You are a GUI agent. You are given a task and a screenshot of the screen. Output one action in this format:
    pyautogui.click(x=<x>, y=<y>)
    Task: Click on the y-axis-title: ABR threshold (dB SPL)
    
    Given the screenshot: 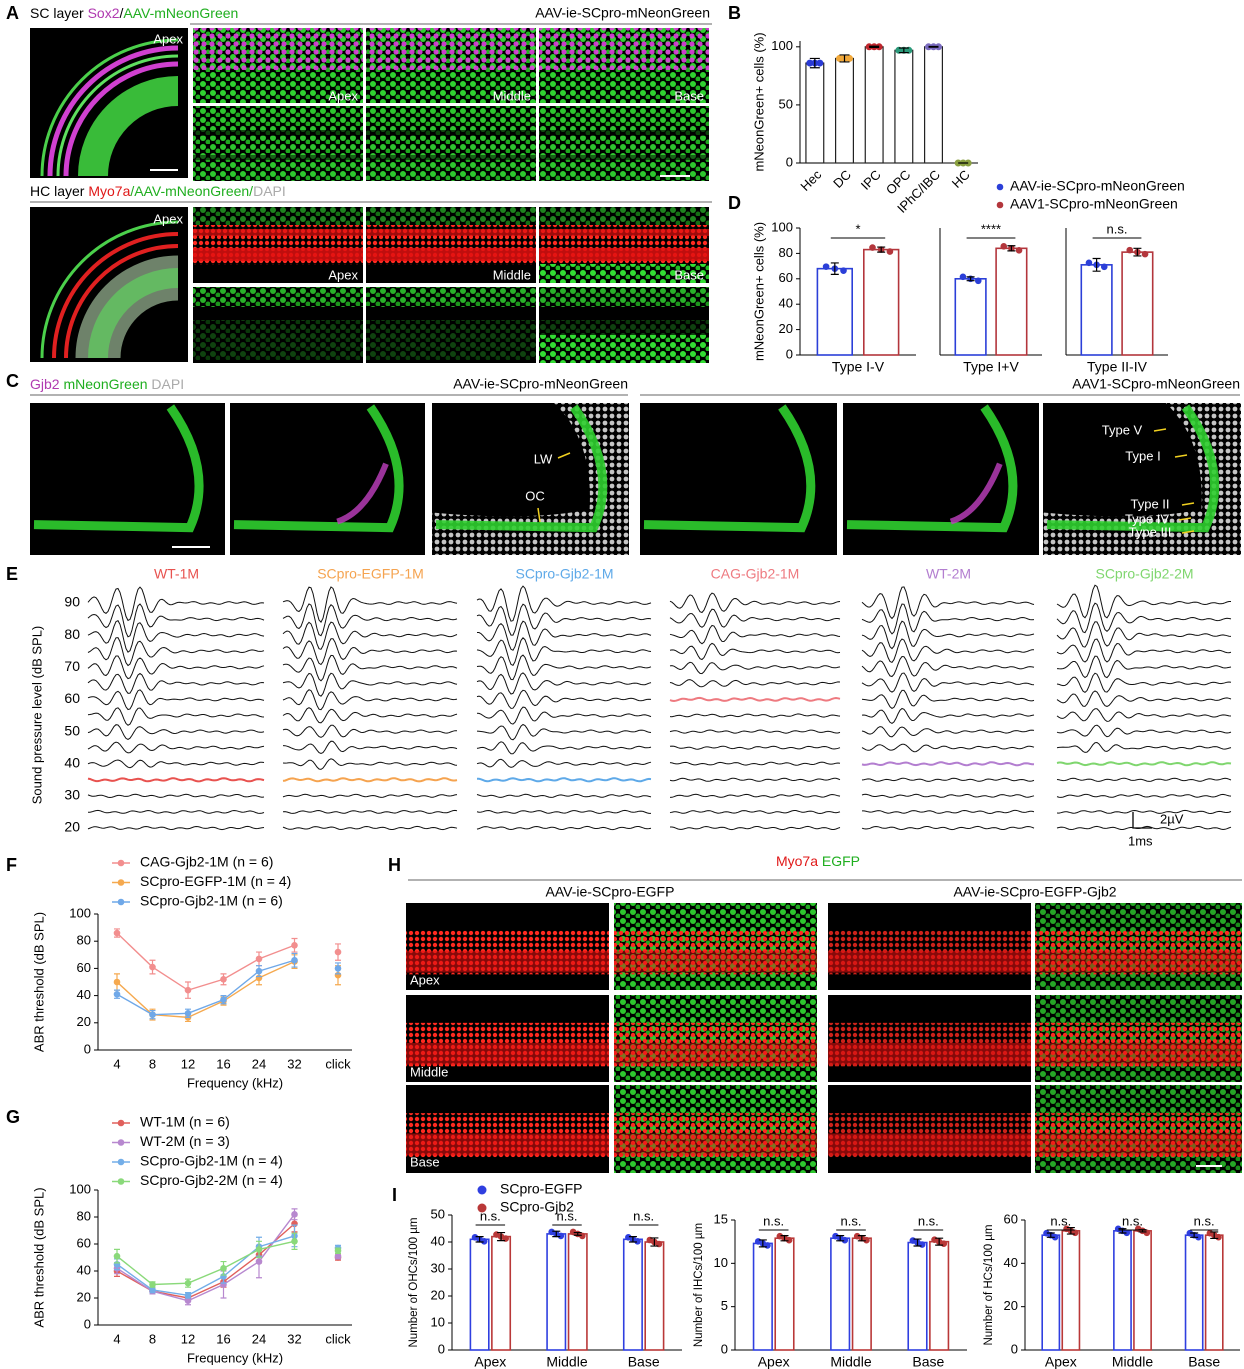 What is the action you would take?
    pyautogui.click(x=38, y=1257)
    